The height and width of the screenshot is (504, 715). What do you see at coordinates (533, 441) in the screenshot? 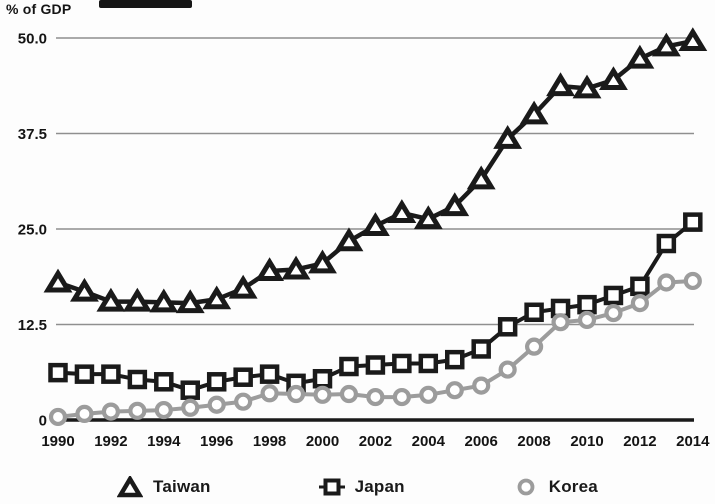
I see `x-tick-label: 2008` at bounding box center [533, 441].